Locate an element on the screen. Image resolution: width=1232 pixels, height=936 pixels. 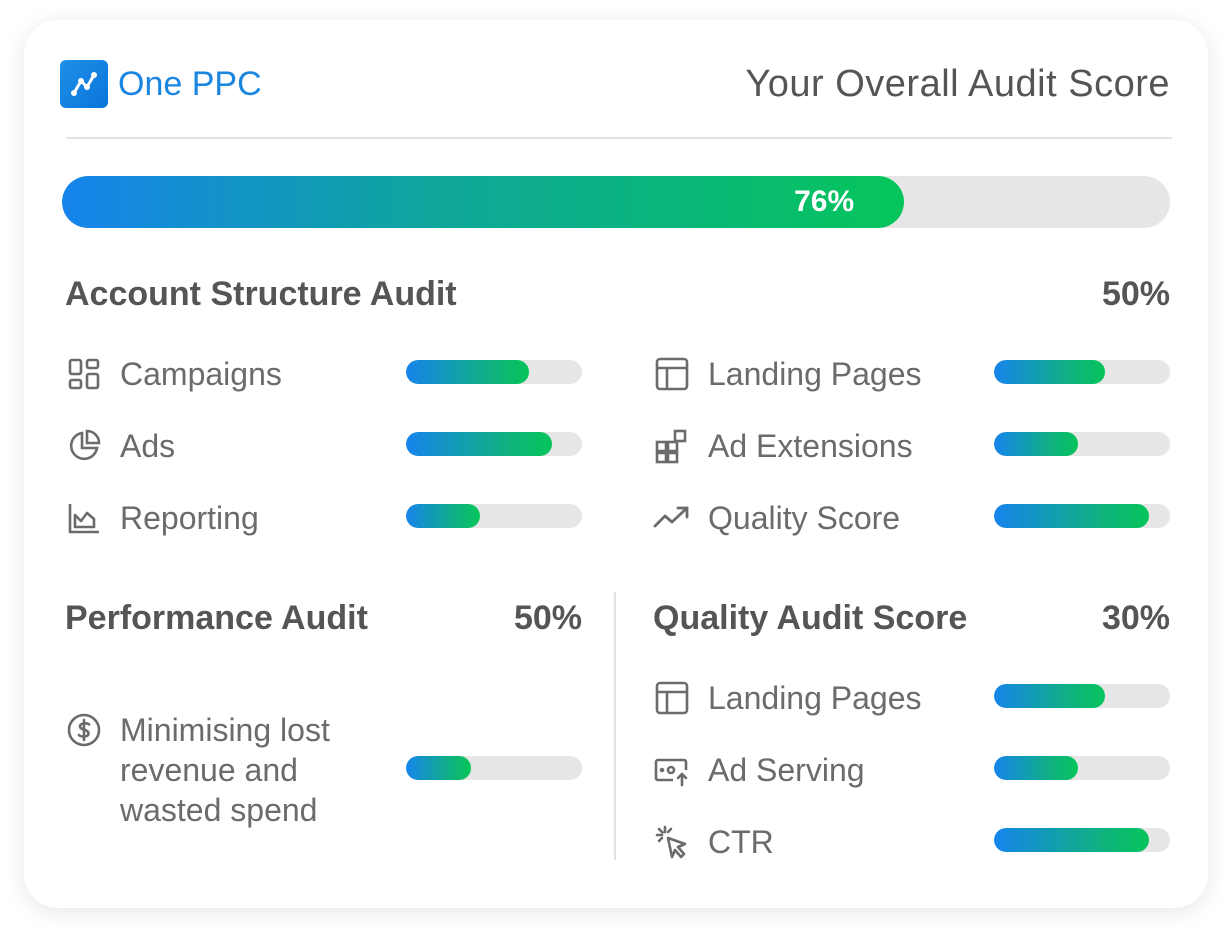
ctr-progress-bar is located at coordinates (1082, 840).